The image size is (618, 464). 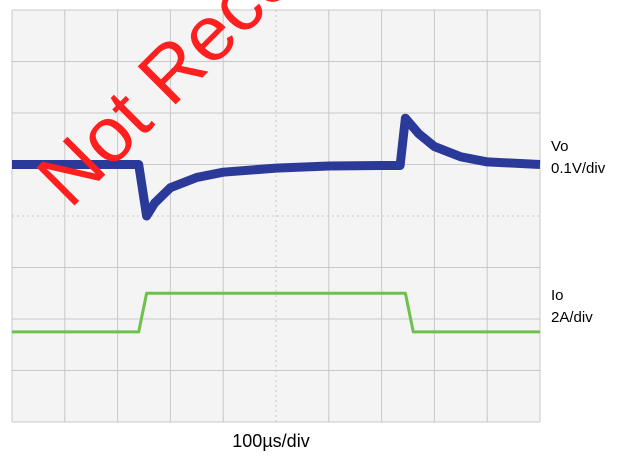 What do you see at coordinates (276, 312) in the screenshot?
I see `series-line-io` at bounding box center [276, 312].